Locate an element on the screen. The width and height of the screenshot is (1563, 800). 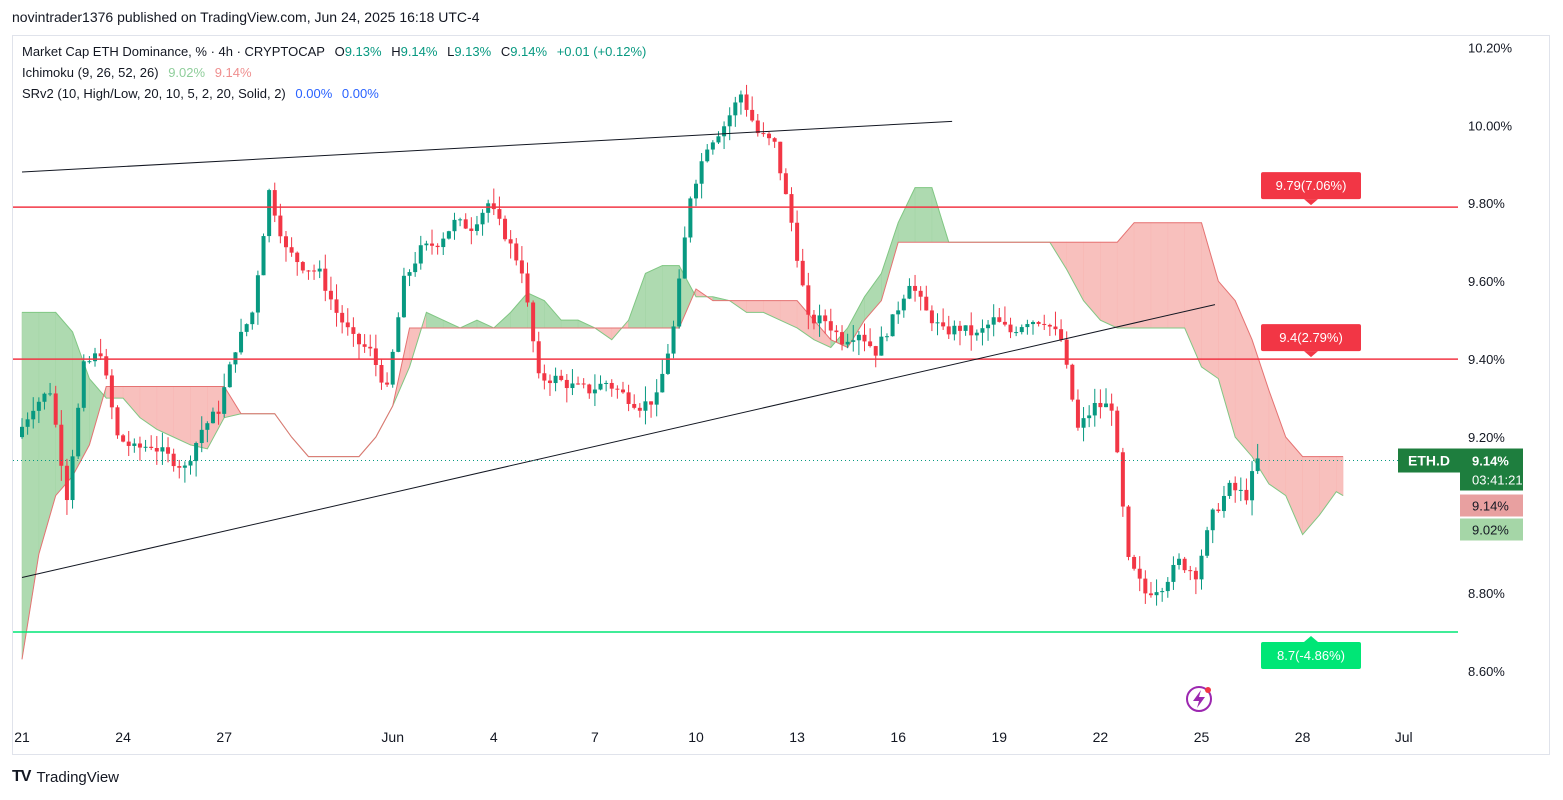
legend-change: +0.01 (+0.12%) is located at coordinates (601, 51).